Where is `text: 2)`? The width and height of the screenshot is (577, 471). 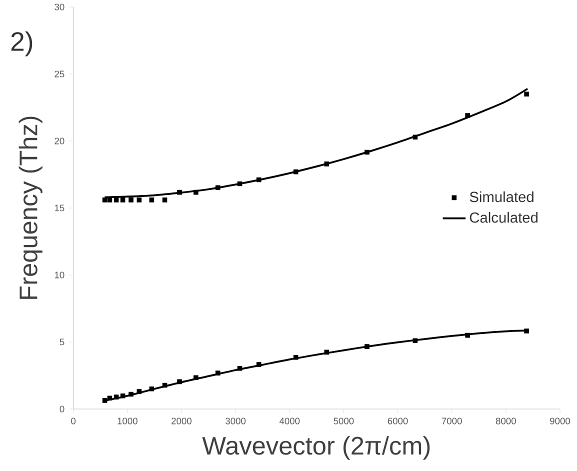 text: 2) is located at coordinates (21, 43).